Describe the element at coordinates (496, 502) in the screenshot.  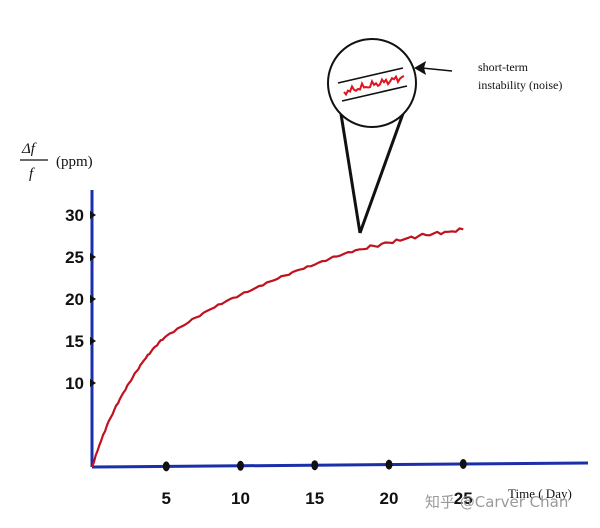
I see `watermark: 知乎 @Carver Chan` at that location.